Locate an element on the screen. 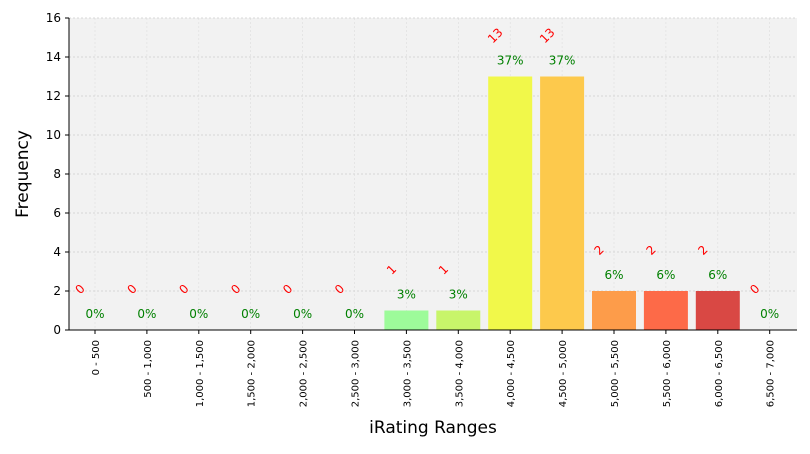 The height and width of the screenshot is (454, 810). x-tick-label: 3,000 - 3,500 is located at coordinates (407, 373).